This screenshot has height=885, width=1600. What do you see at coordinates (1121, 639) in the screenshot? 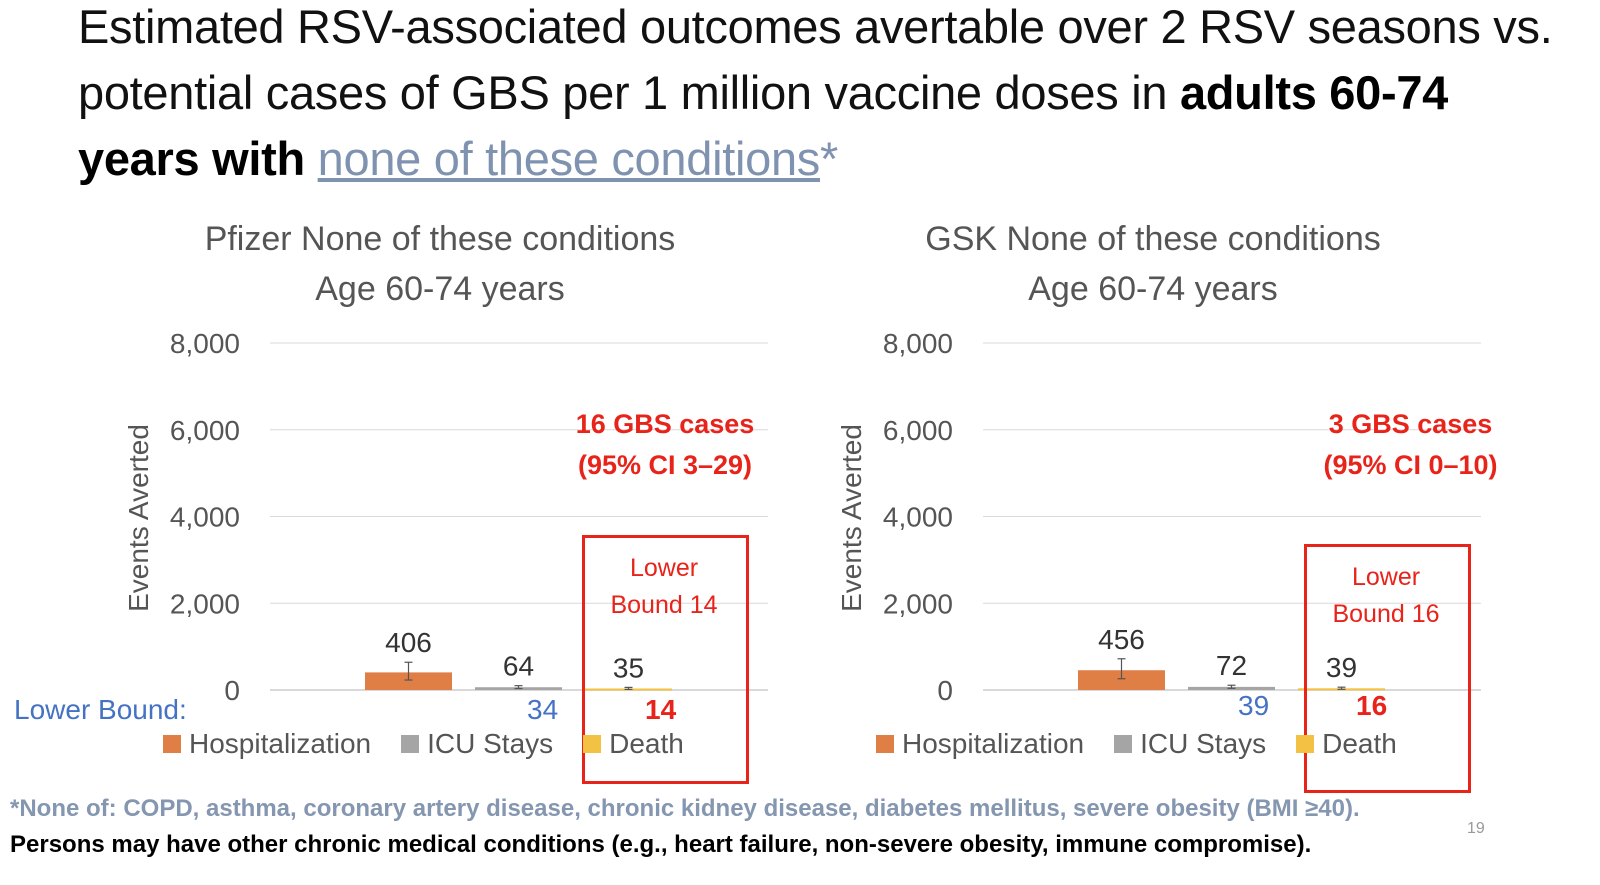
I see `data-label: 456` at bounding box center [1121, 639].